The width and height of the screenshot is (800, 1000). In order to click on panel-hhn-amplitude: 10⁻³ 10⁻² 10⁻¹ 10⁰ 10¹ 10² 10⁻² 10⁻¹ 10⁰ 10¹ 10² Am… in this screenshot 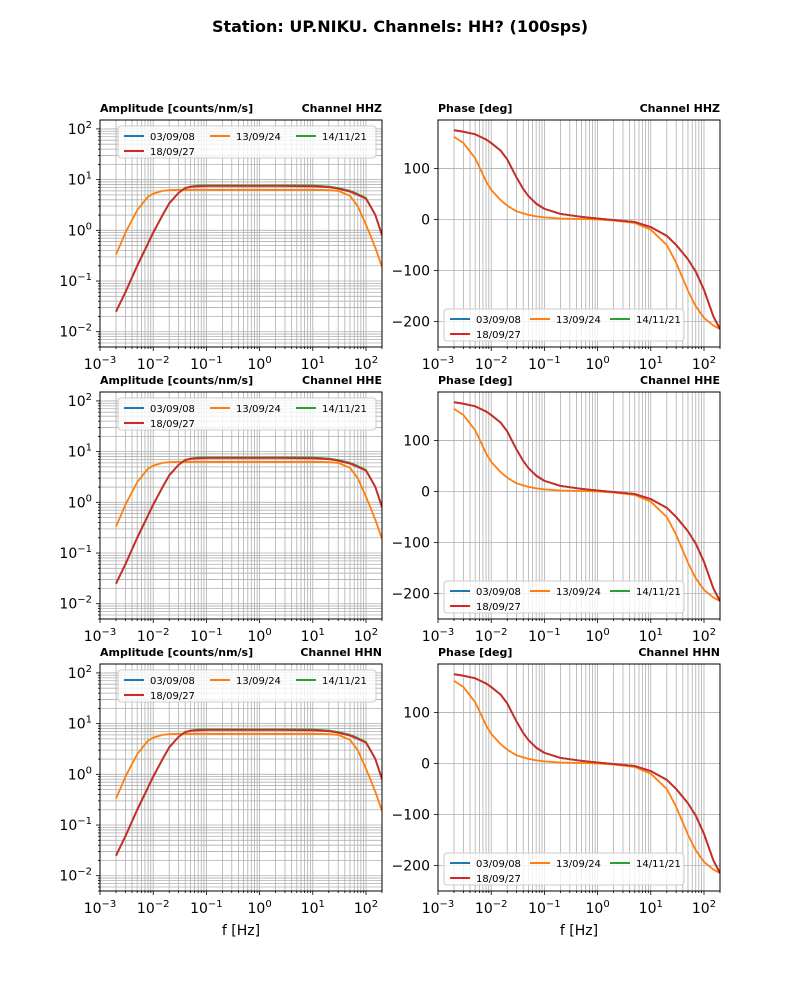, I will do `click(221, 792)`.